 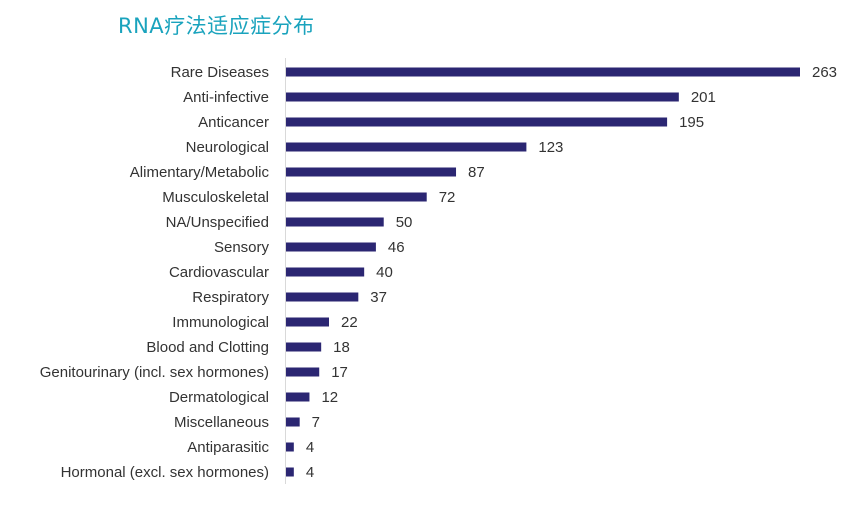 What do you see at coordinates (378, 297) in the screenshot?
I see `value-label: 37` at bounding box center [378, 297].